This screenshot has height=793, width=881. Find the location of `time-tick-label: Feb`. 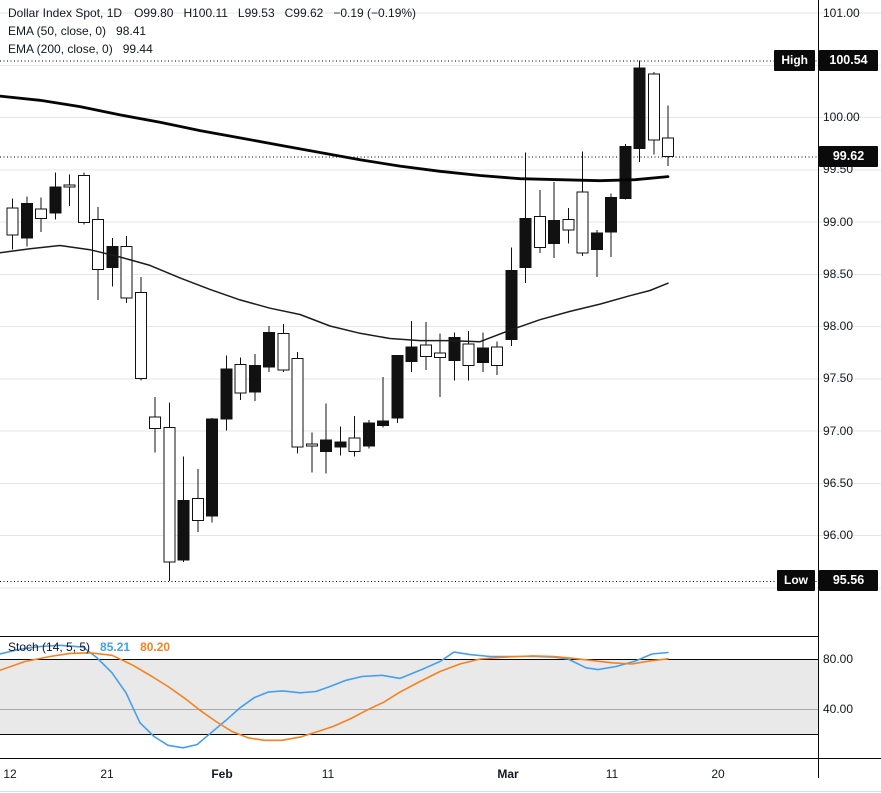

time-tick-label: Feb is located at coordinates (222, 774).